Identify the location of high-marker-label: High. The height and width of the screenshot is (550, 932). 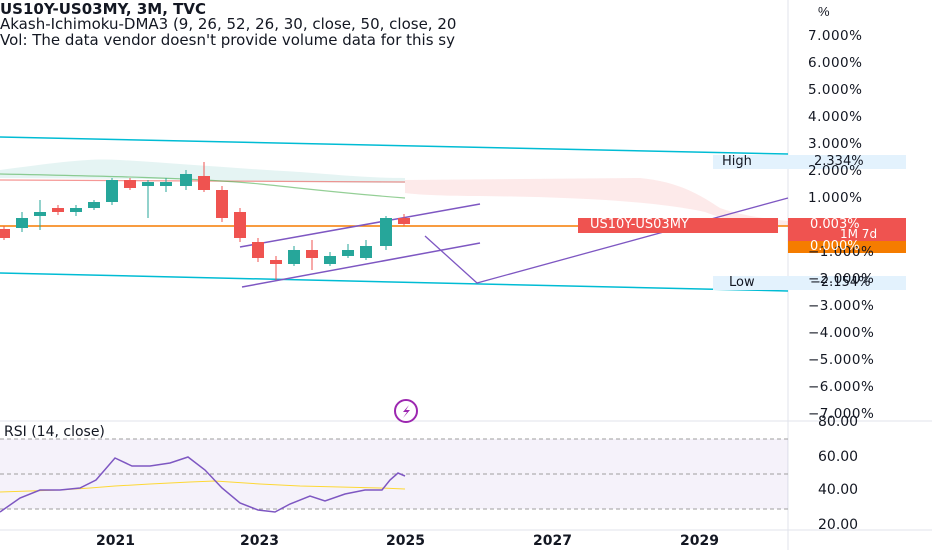
(737, 161).